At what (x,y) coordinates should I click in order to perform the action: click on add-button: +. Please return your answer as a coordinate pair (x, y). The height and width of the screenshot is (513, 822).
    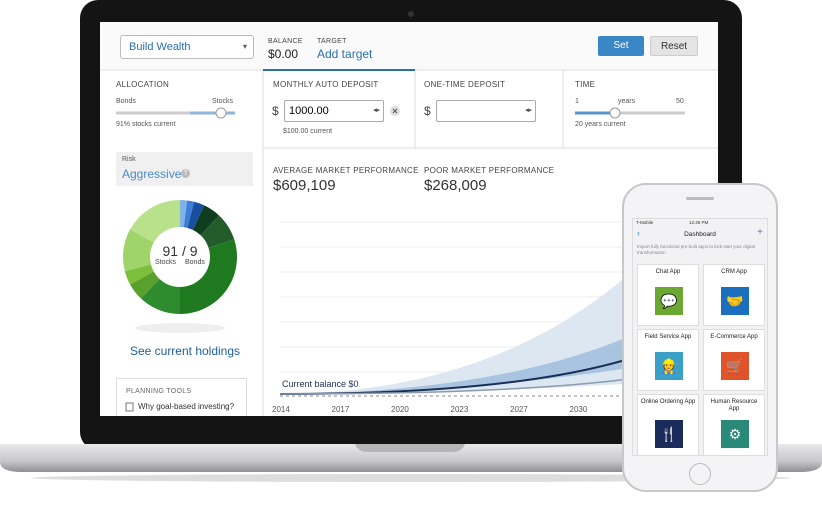
    Looking at the image, I should click on (760, 232).